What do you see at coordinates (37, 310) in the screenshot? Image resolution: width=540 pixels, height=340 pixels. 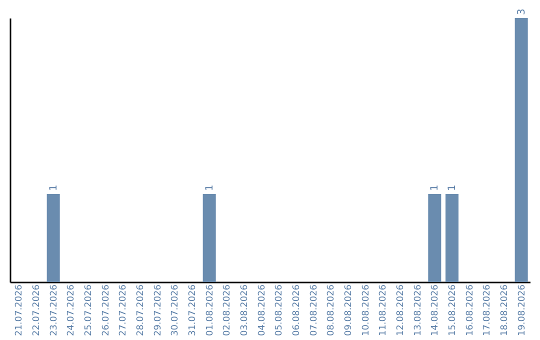 I see `x-tick-label: 22.07.2026` at bounding box center [37, 310].